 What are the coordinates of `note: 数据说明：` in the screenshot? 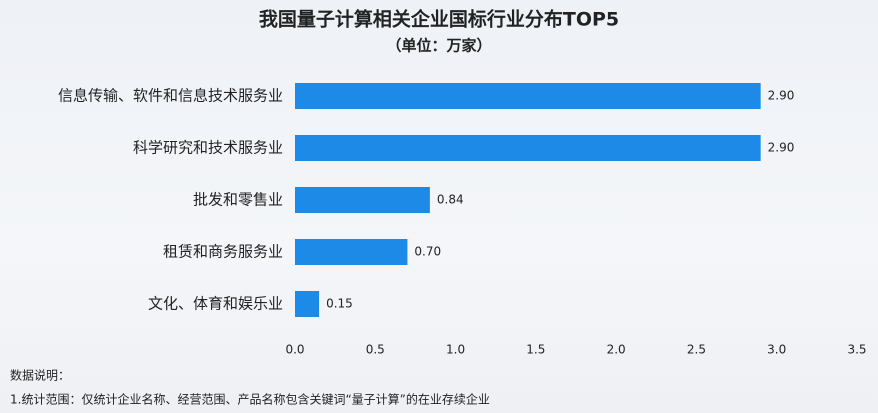 It's located at (40, 375).